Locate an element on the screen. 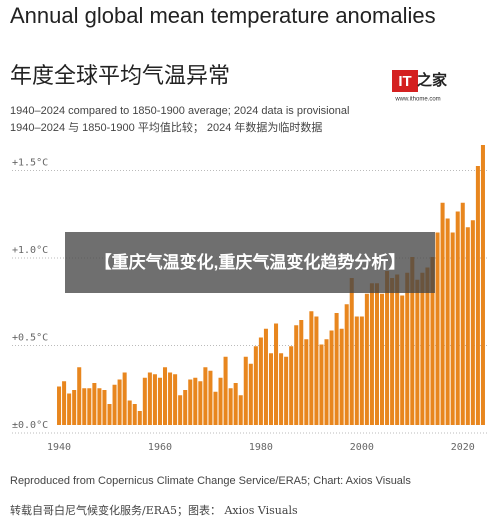 The width and height of the screenshot is (500, 526). logo-url: www.ithome.com is located at coordinates (417, 100).